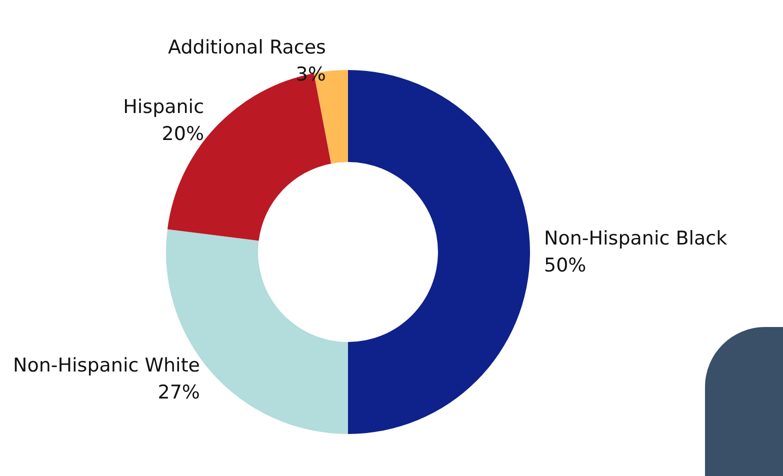 The height and width of the screenshot is (476, 783). Describe the element at coordinates (636, 239) in the screenshot. I see `slice-label: Non-Hispanic Black` at that location.